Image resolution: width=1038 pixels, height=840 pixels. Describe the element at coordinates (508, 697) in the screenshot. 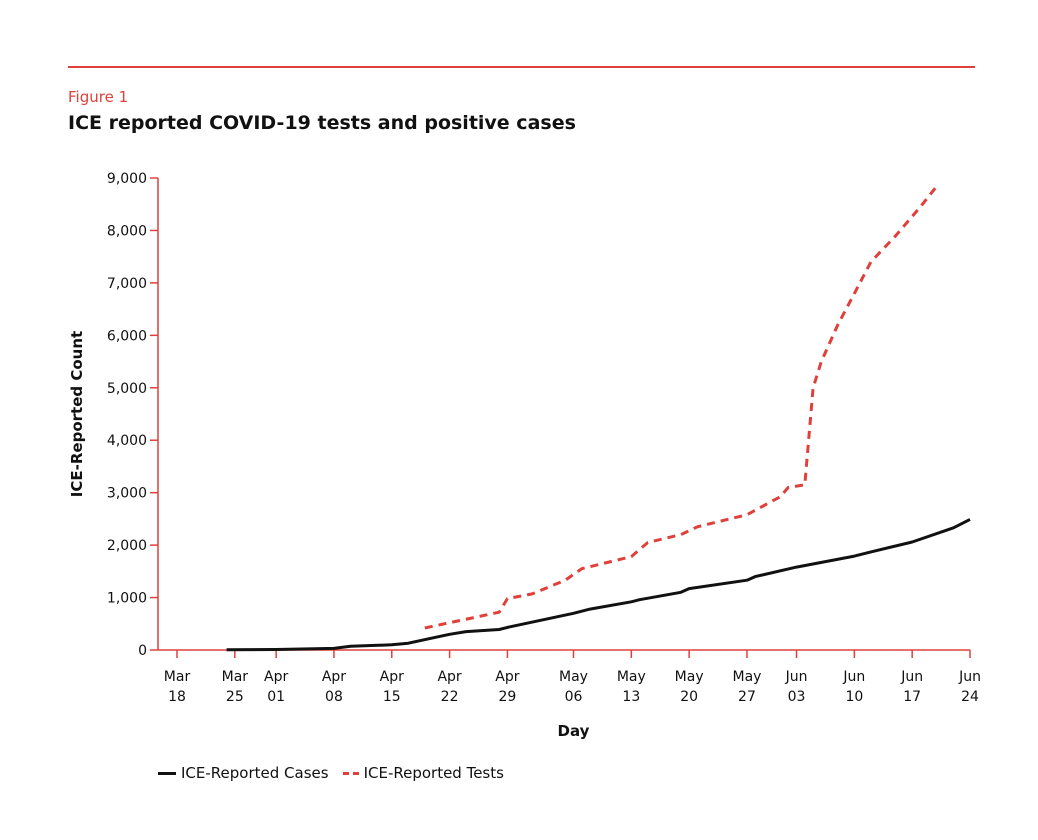

I see `x-tick-label-day: 29` at that location.